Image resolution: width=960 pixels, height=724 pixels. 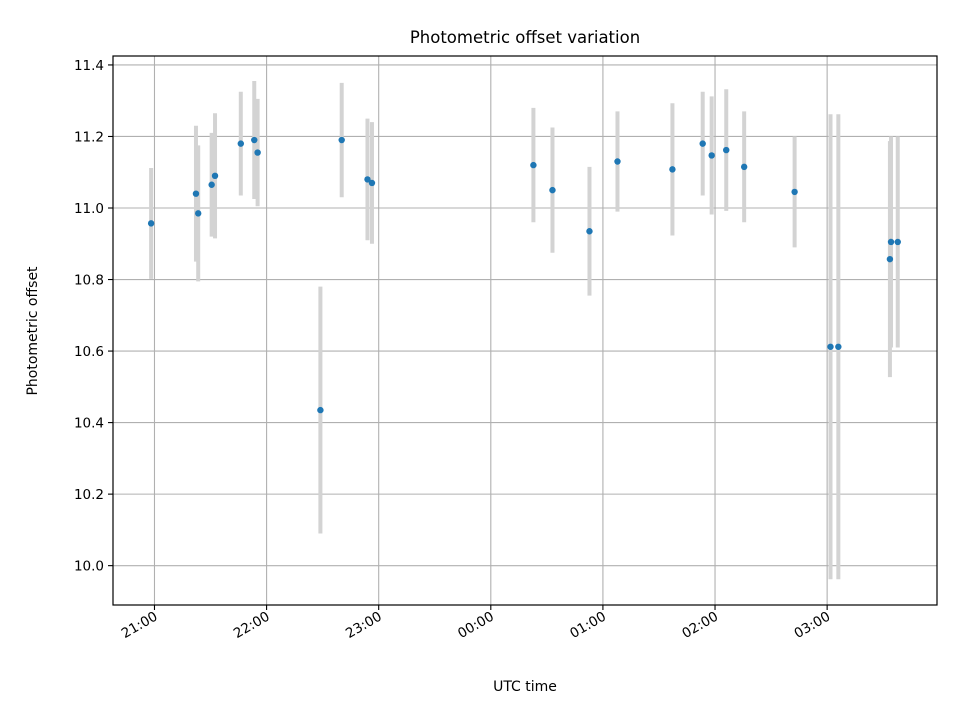 I want to click on y-tick-label: 10.4, so click(x=89, y=424).